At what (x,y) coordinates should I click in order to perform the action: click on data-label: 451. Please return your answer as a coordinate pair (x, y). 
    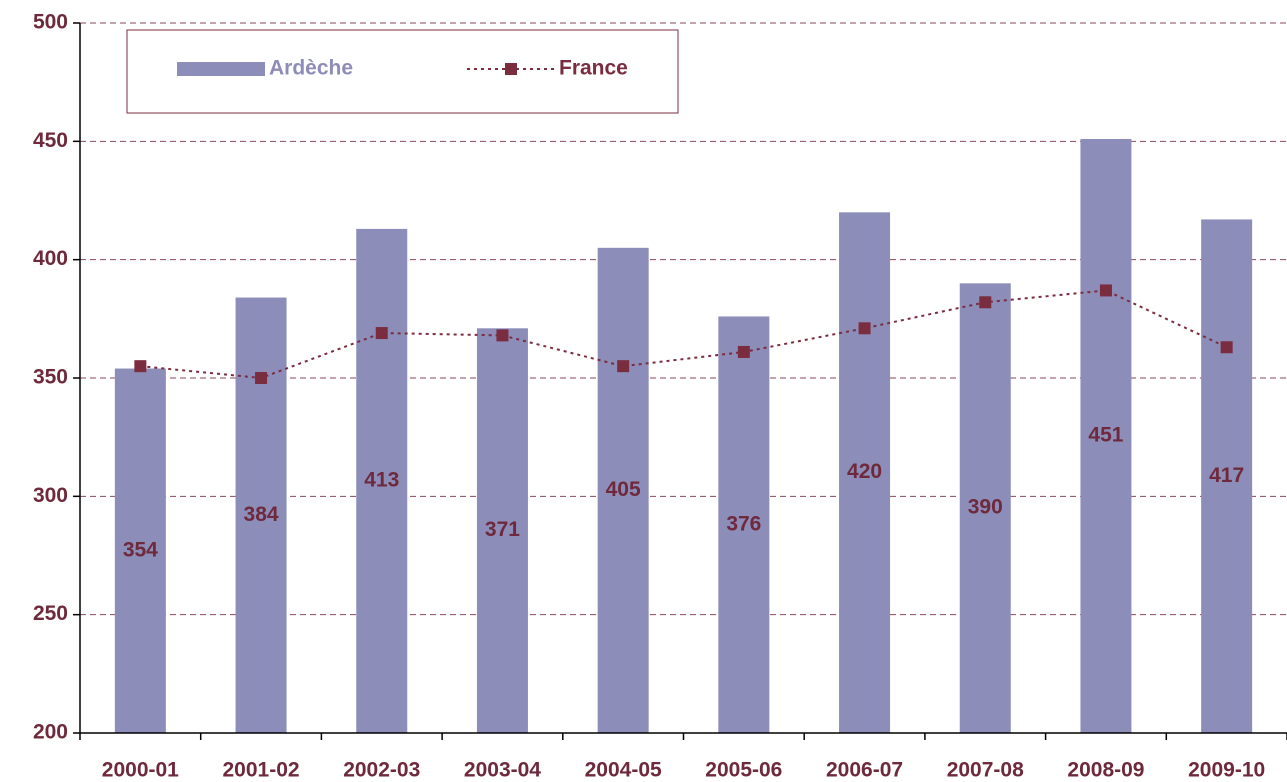
    Looking at the image, I should click on (1105, 435).